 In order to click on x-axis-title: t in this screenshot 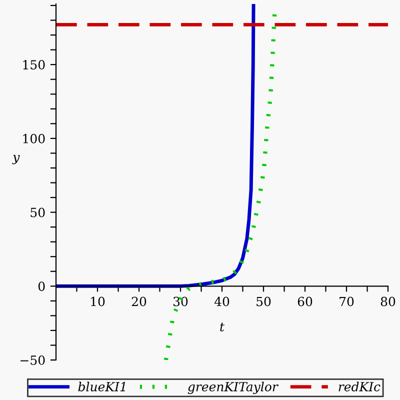, I will do `click(222, 327)`.